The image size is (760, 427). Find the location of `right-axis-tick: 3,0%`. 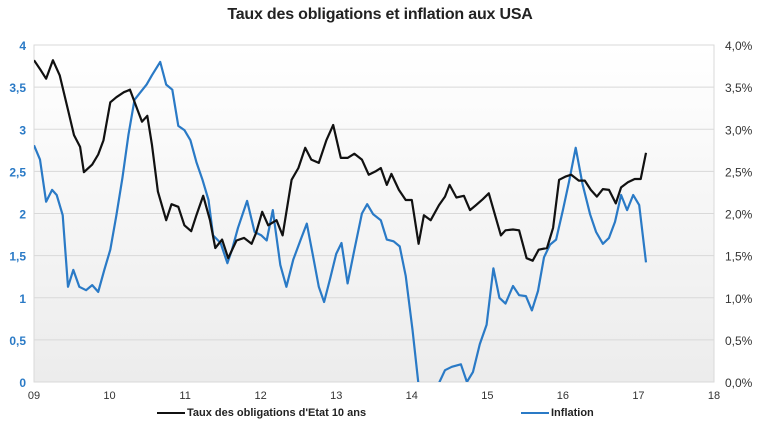

right-axis-tick: 3,0% is located at coordinates (739, 130).